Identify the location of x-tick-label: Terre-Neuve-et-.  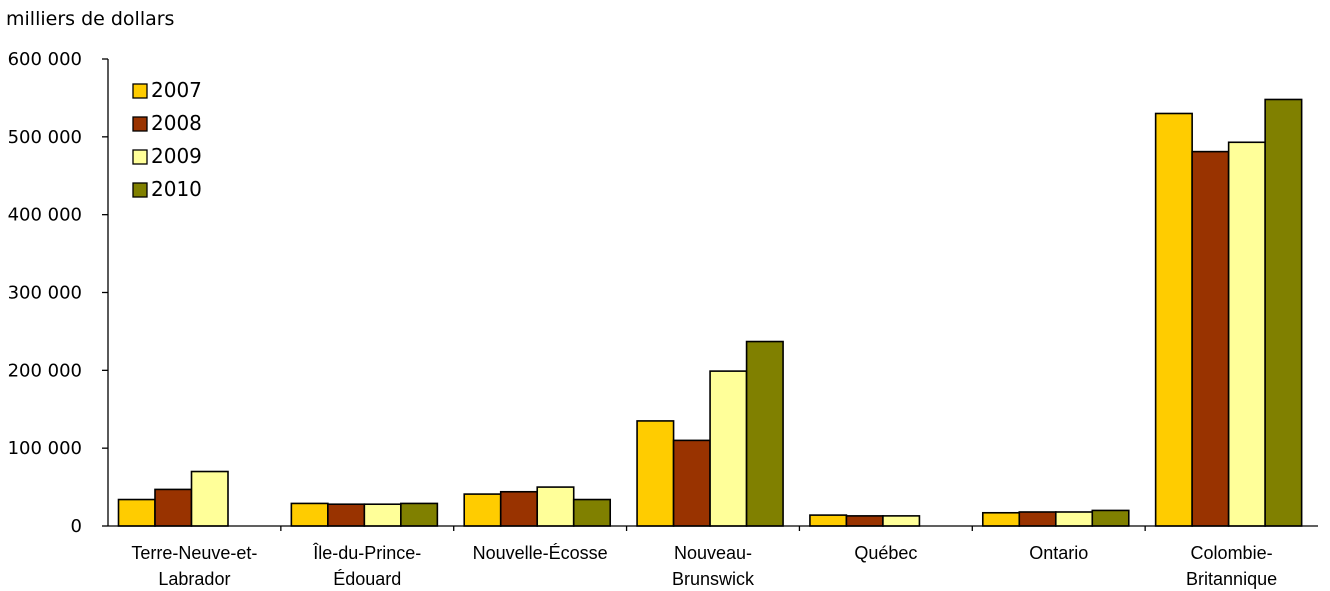
(194, 553).